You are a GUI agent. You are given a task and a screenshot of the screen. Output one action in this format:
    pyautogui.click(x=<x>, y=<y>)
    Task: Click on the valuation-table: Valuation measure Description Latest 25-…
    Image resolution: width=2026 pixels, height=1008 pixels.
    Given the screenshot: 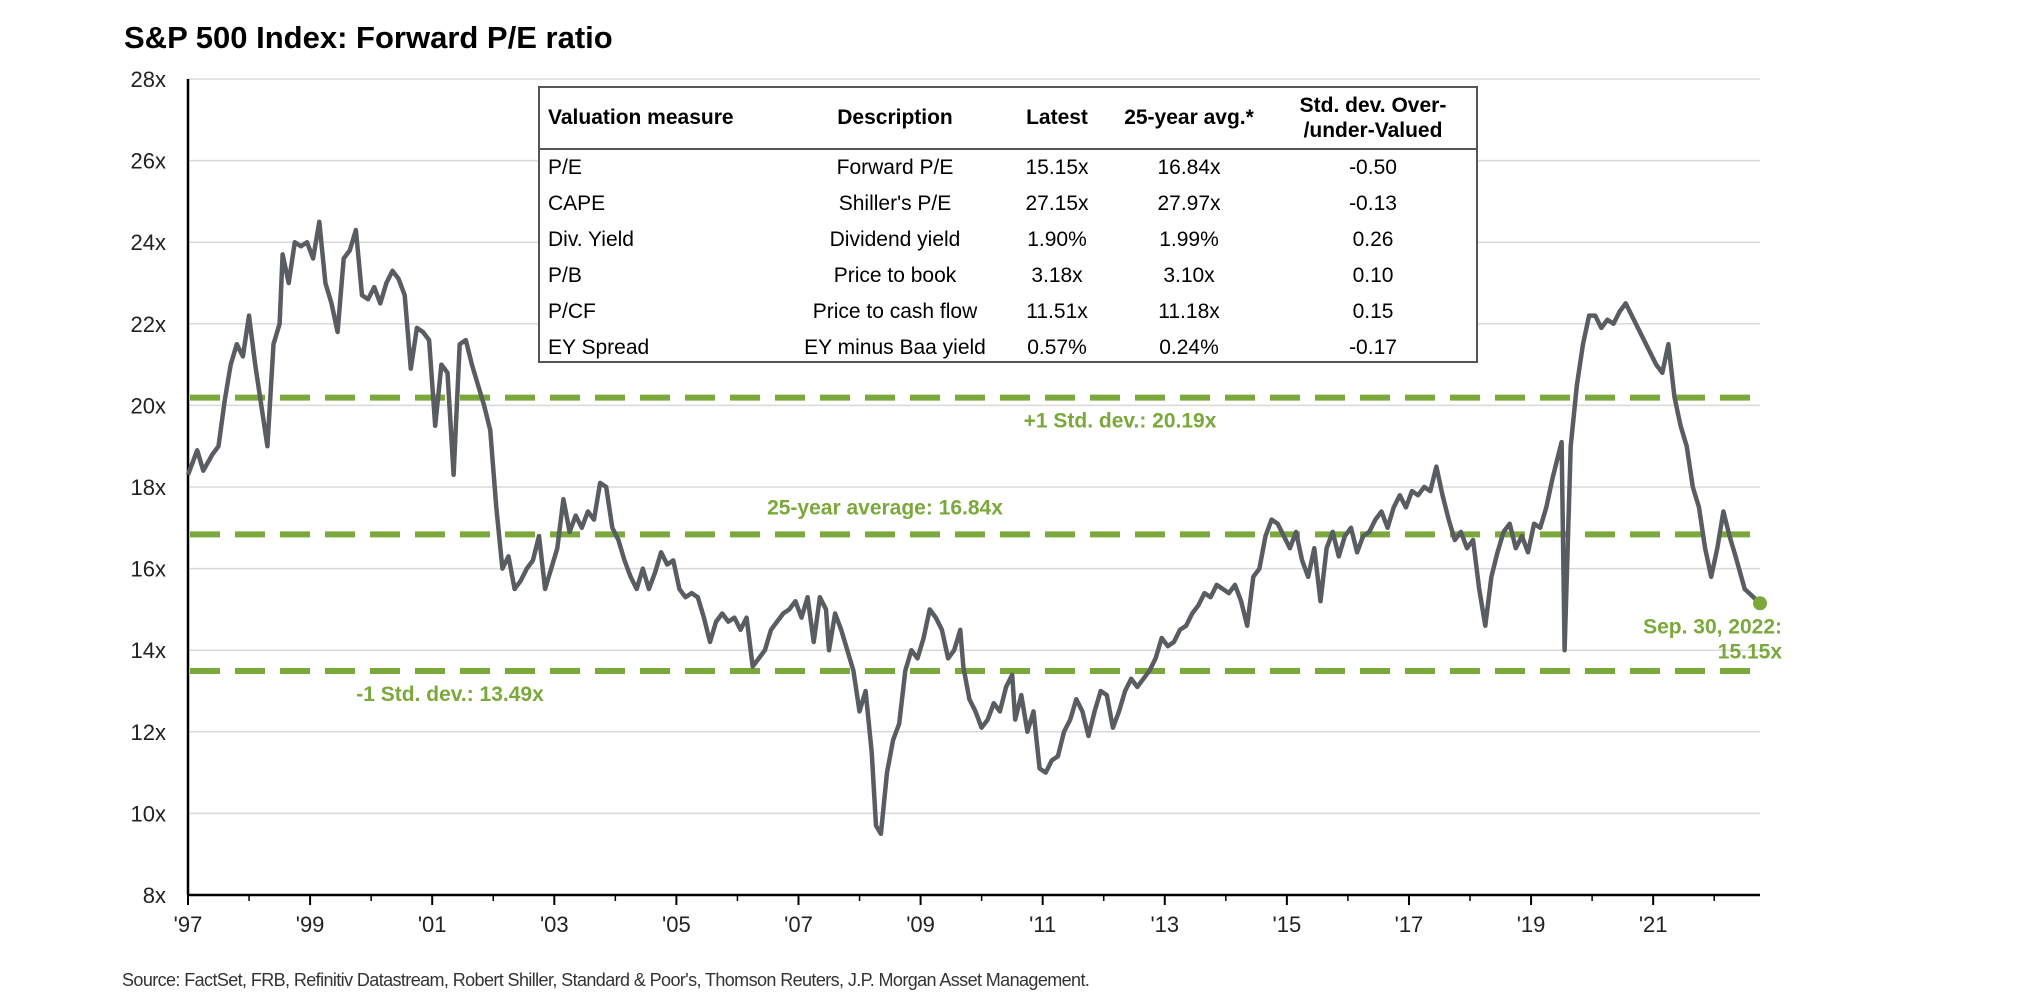 What is the action you would take?
    pyautogui.click(x=1008, y=224)
    